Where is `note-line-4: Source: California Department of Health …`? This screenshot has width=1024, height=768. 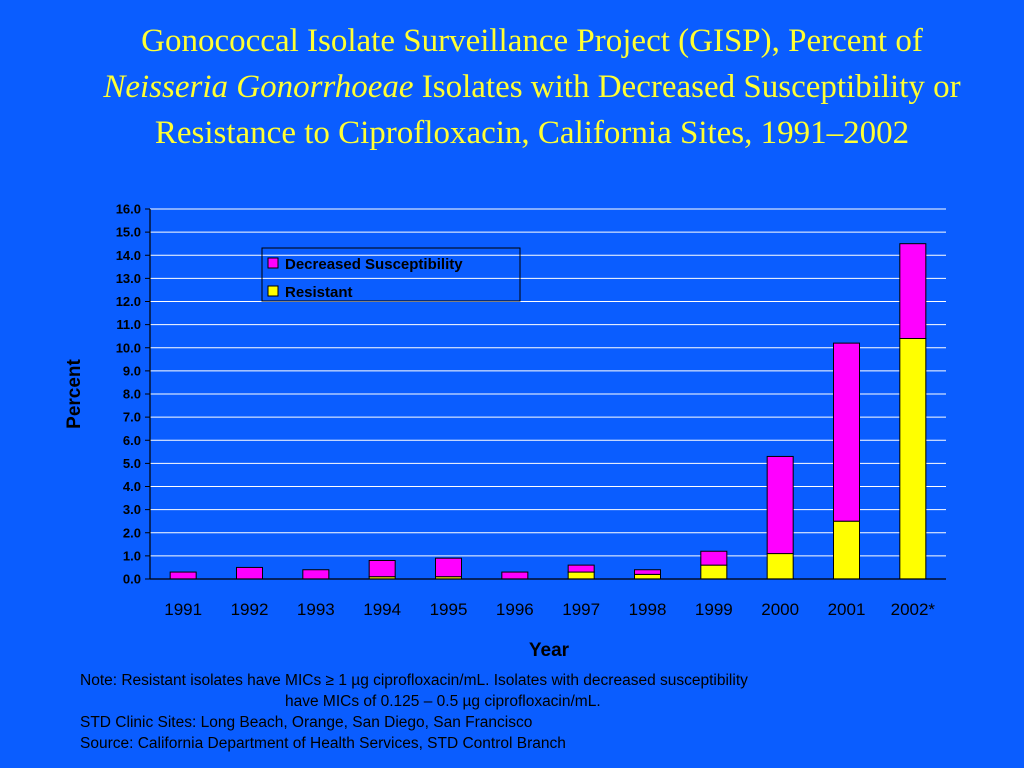
note-line-4: Source: California Department of Health … is located at coordinates (323, 743).